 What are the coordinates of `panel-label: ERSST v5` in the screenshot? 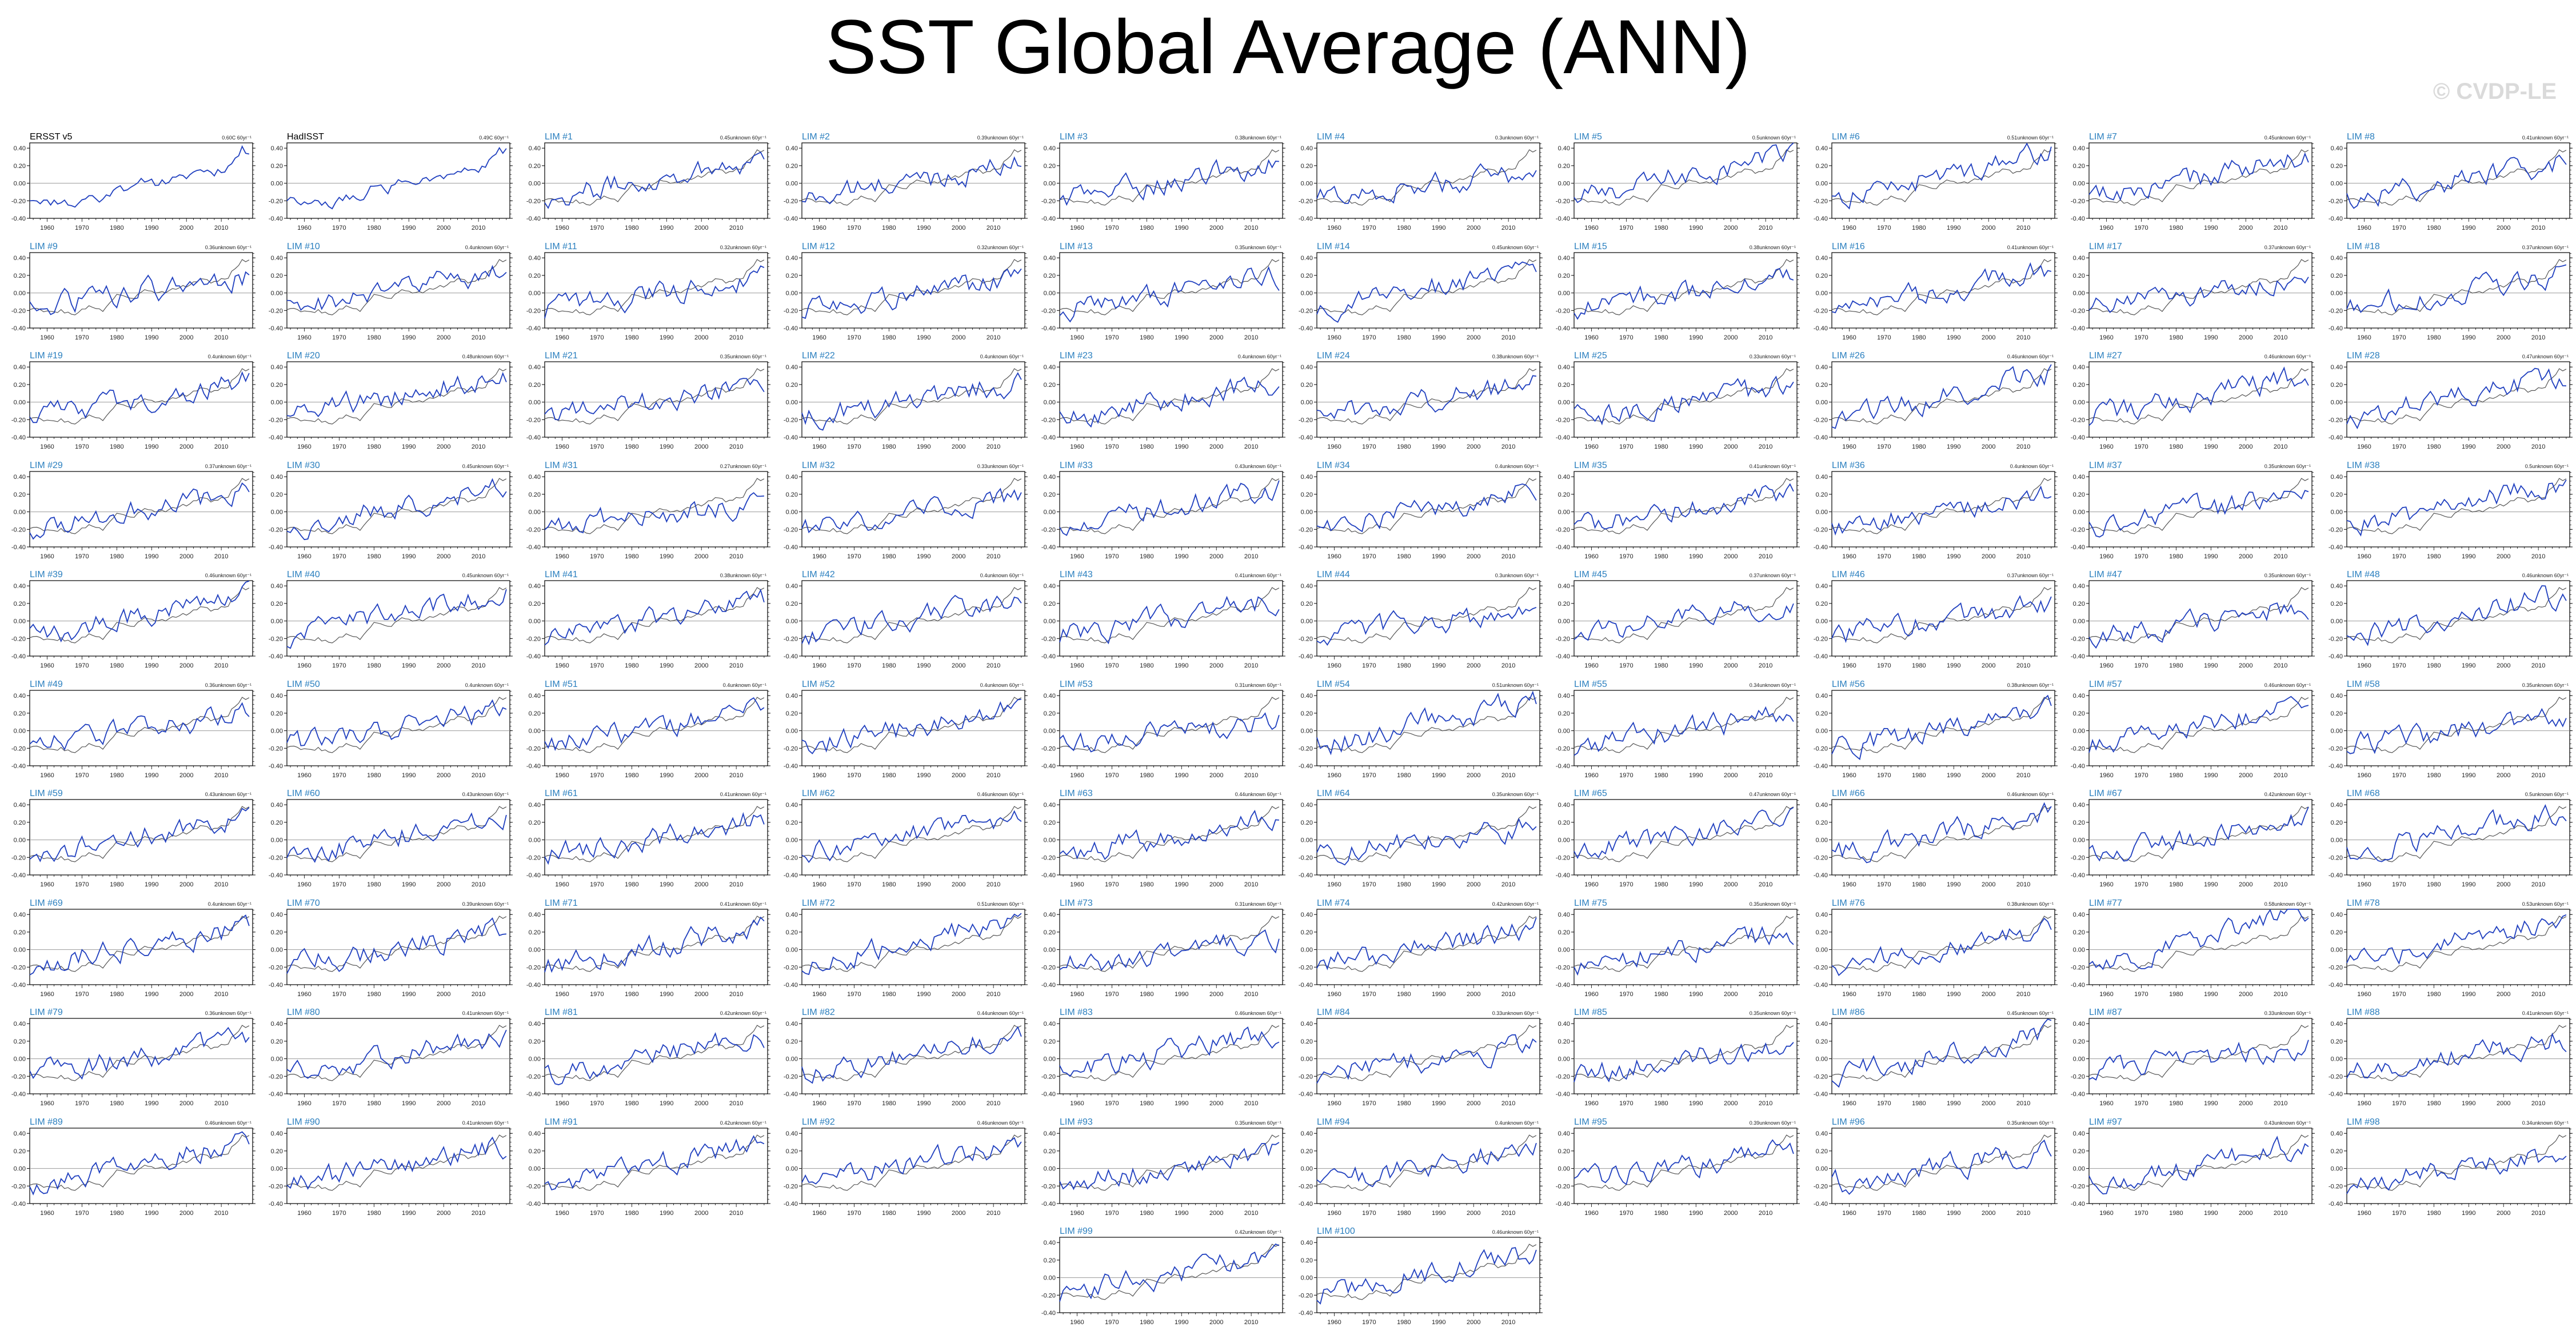 It's located at (51, 137).